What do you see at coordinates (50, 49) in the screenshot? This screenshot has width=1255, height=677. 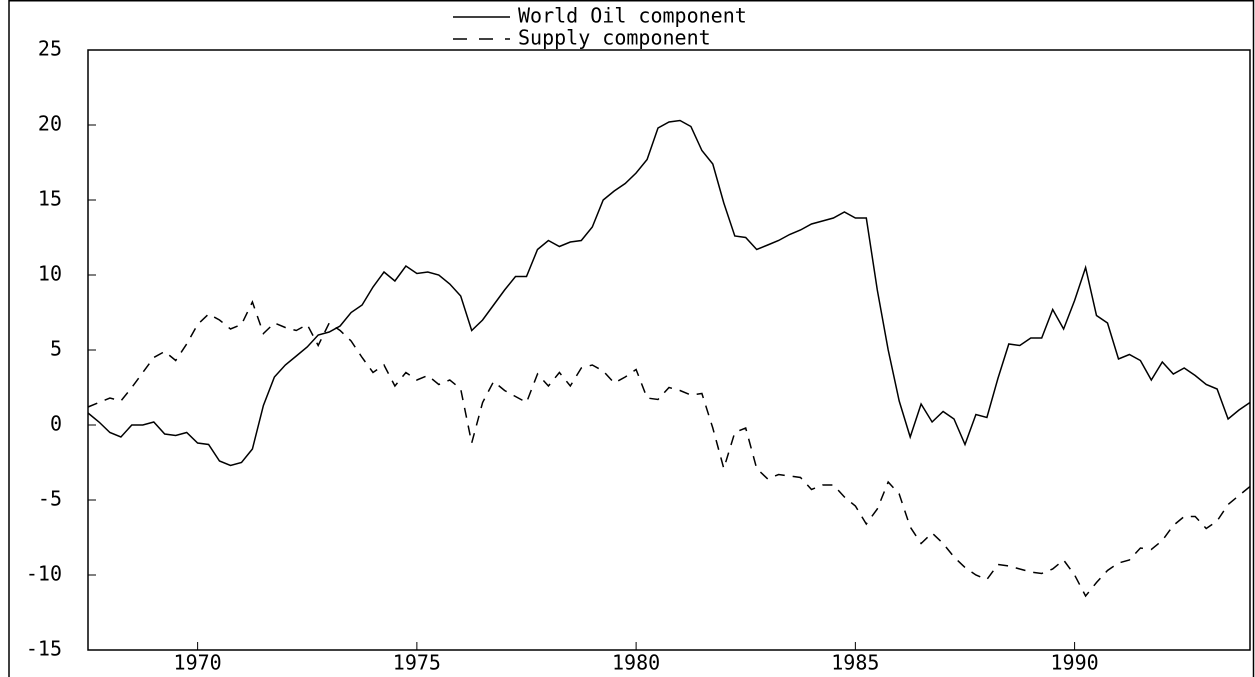 I see `y-tick-label: 25` at bounding box center [50, 49].